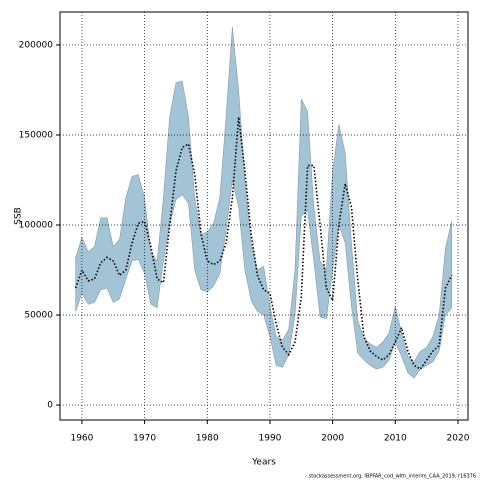 This screenshot has height=480, width=480. Describe the element at coordinates (38, 316) in the screenshot. I see `y-tick-label: 50000` at that location.